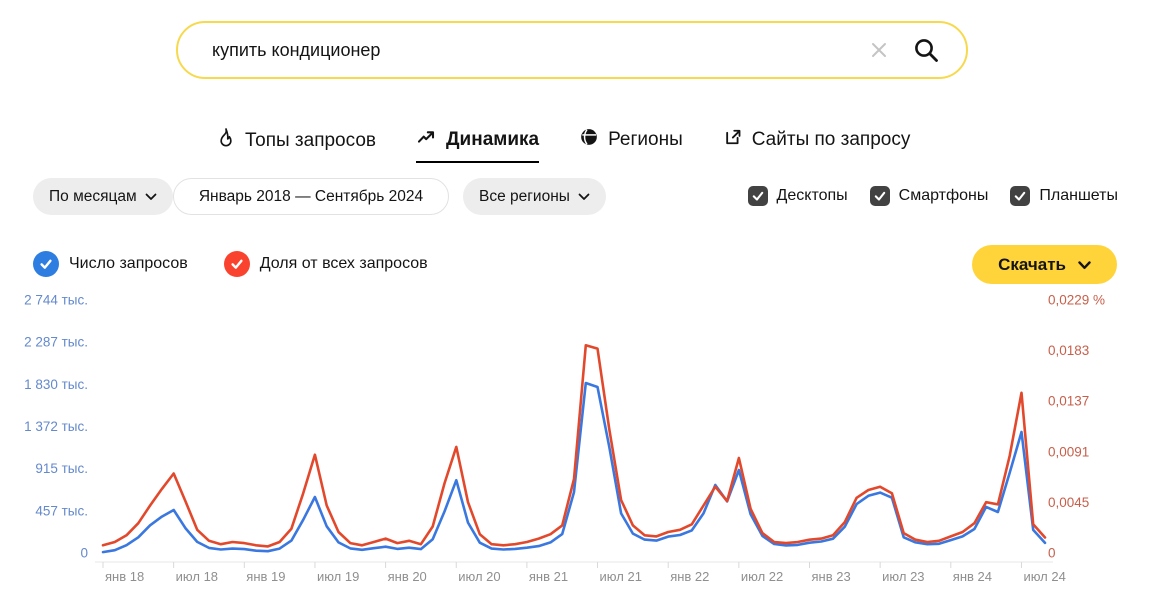  Describe the element at coordinates (197, 576) in the screenshot. I see `x-axis-tick-label: июл 18` at that location.